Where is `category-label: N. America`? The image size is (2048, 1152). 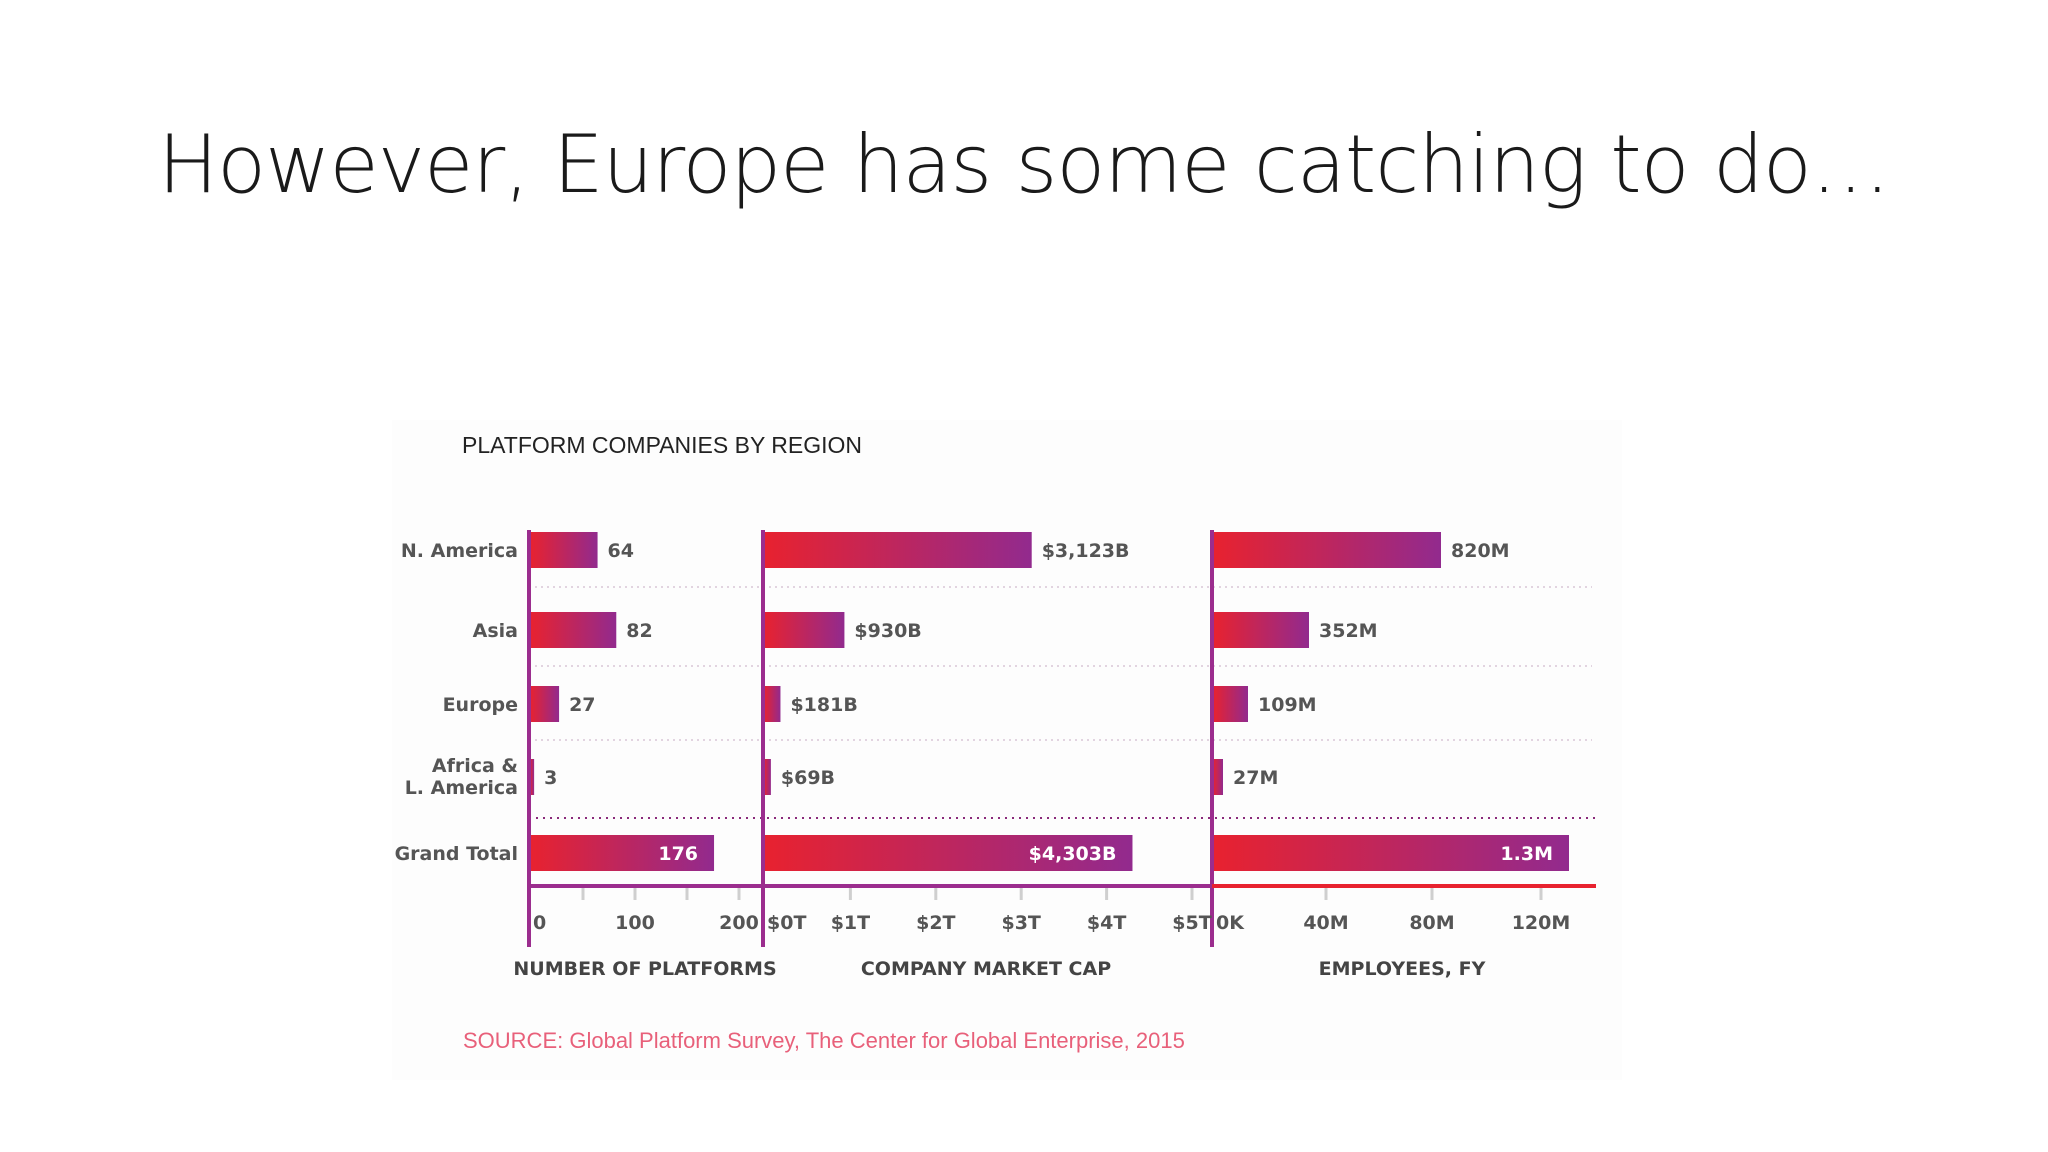
category-label: N. America is located at coordinates (459, 551).